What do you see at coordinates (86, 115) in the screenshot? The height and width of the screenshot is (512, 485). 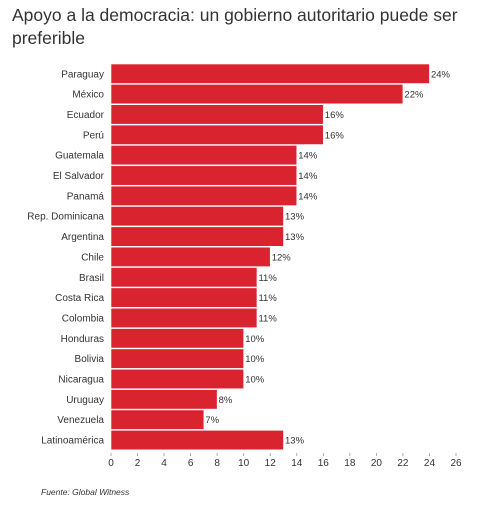 I see `category-label: Ecuador` at bounding box center [86, 115].